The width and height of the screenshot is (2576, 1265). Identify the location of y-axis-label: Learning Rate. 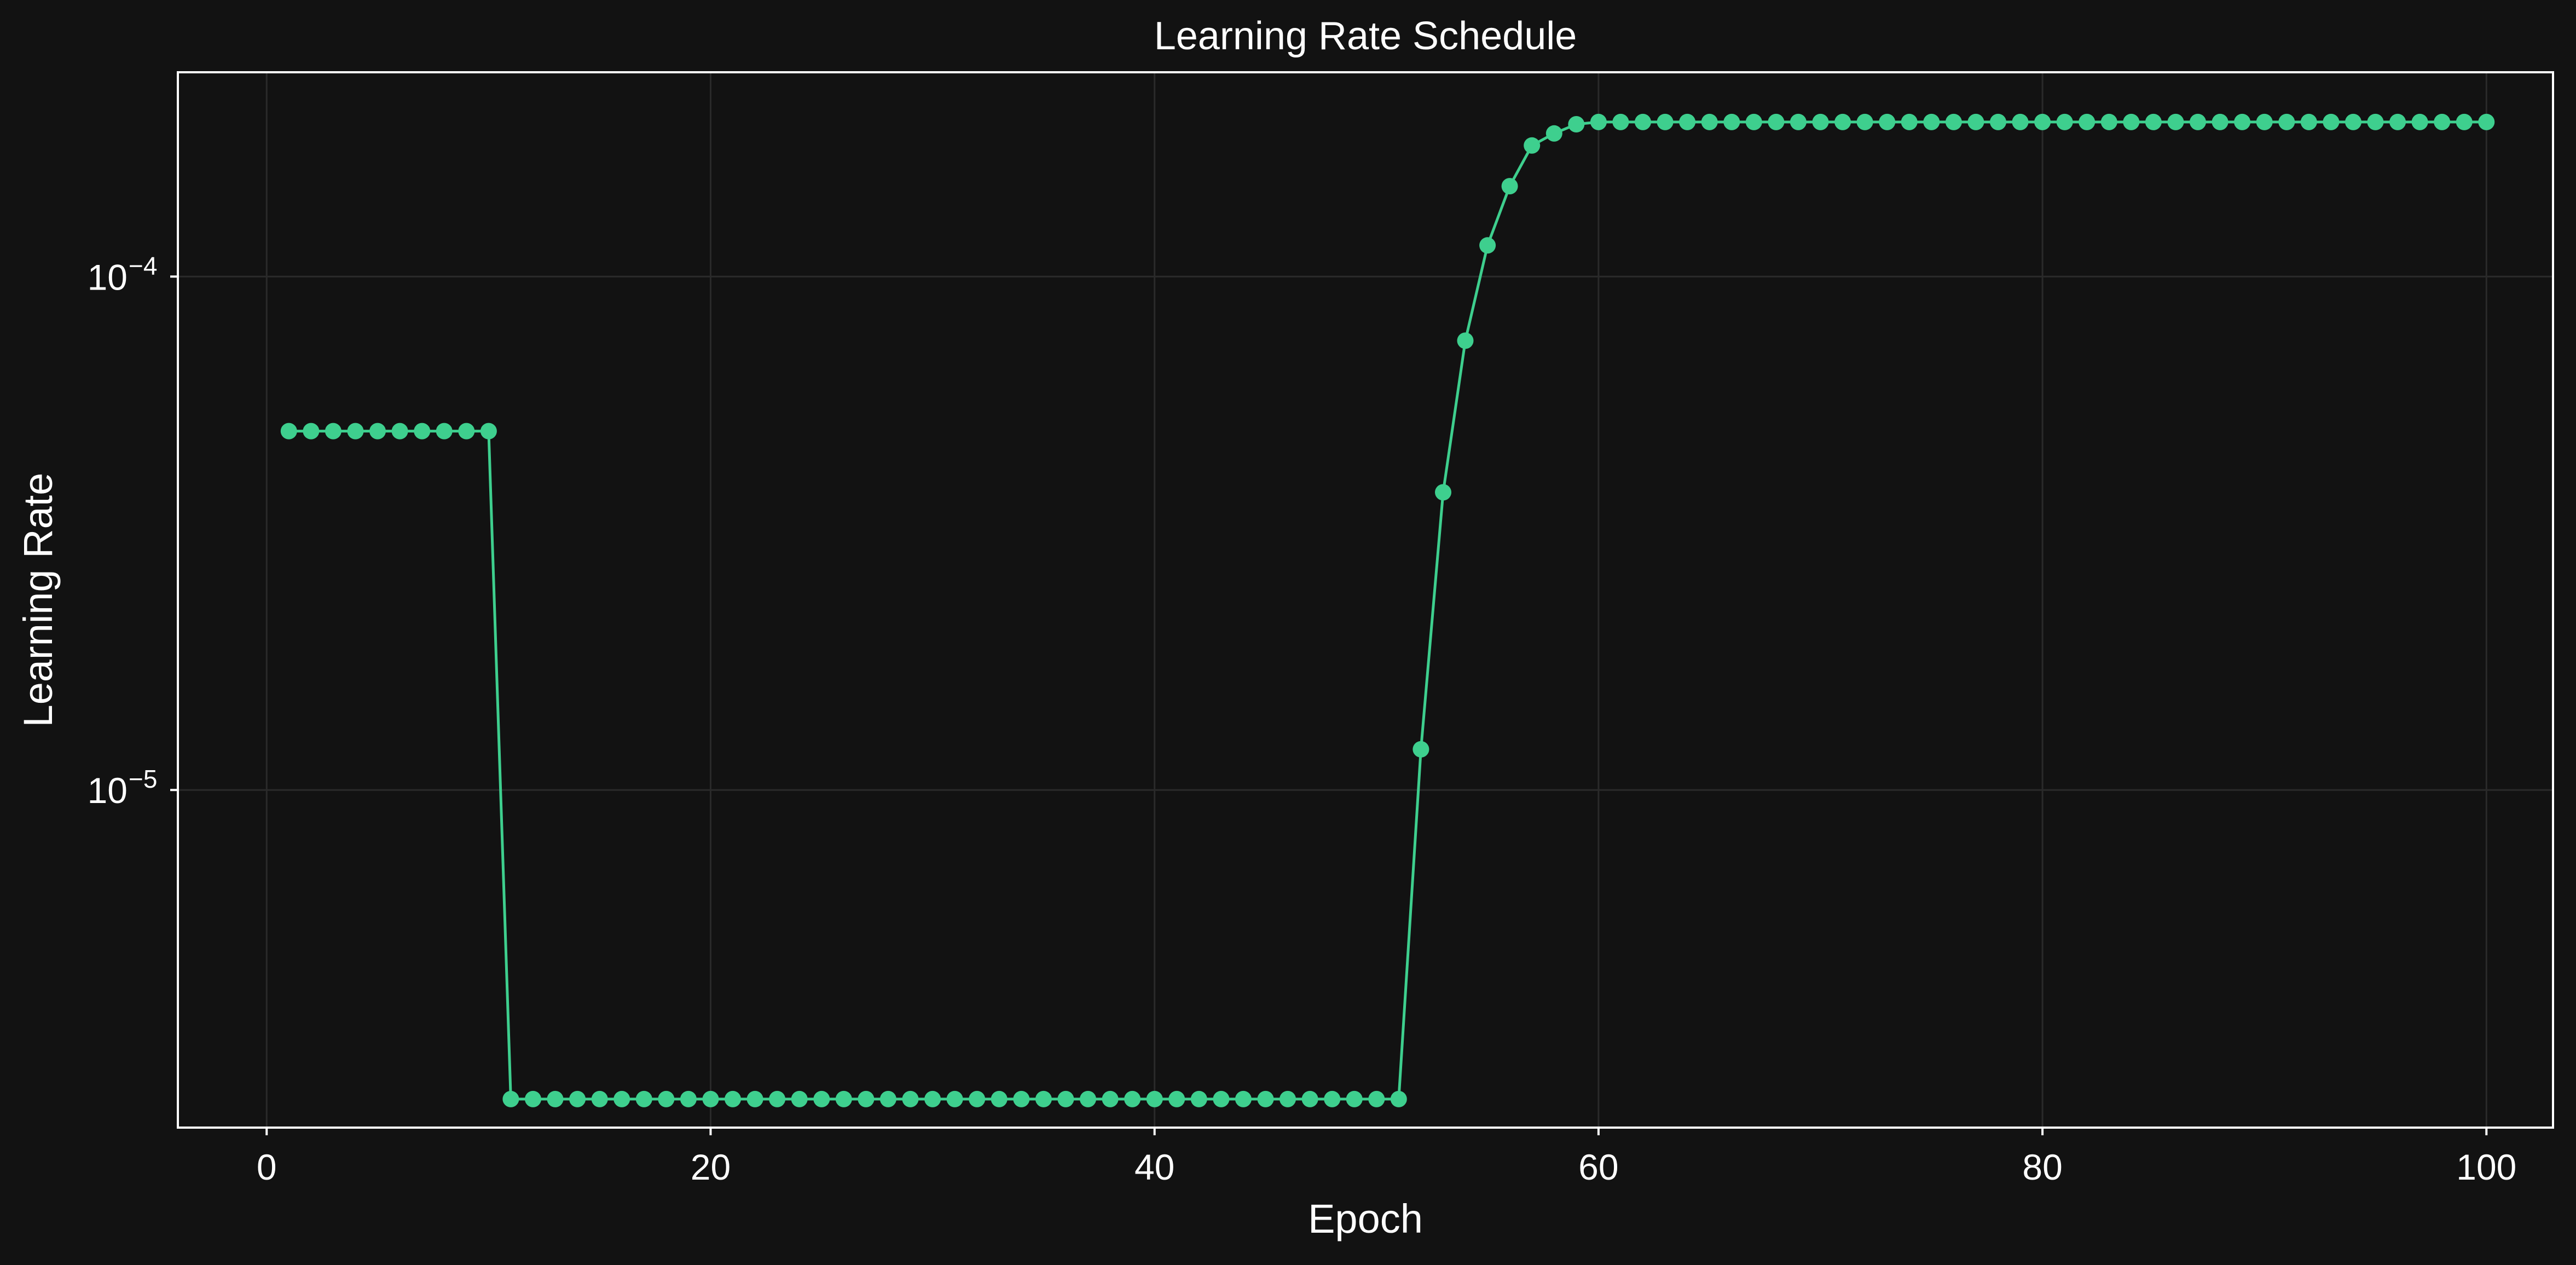
(38, 600).